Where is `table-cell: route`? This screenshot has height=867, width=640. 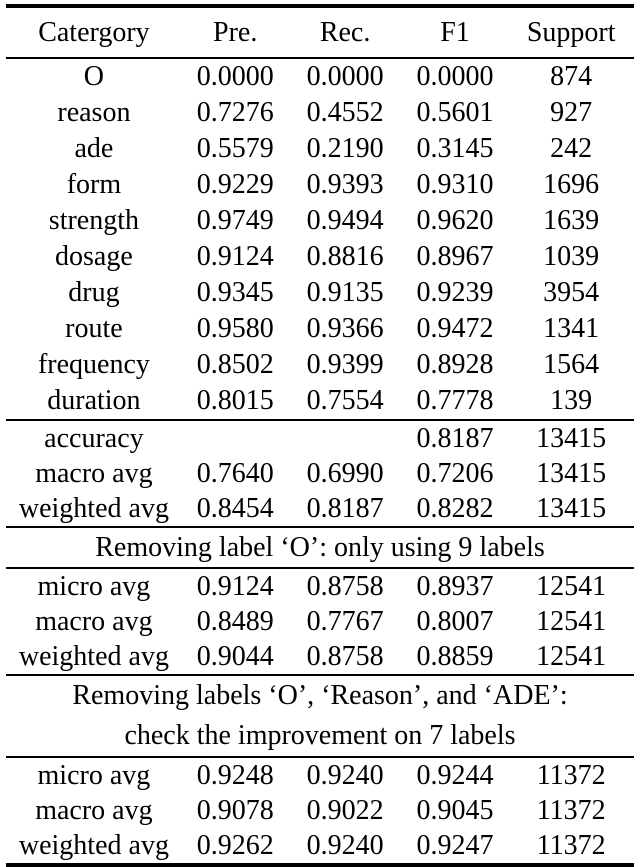
table-cell: route is located at coordinates (94, 328).